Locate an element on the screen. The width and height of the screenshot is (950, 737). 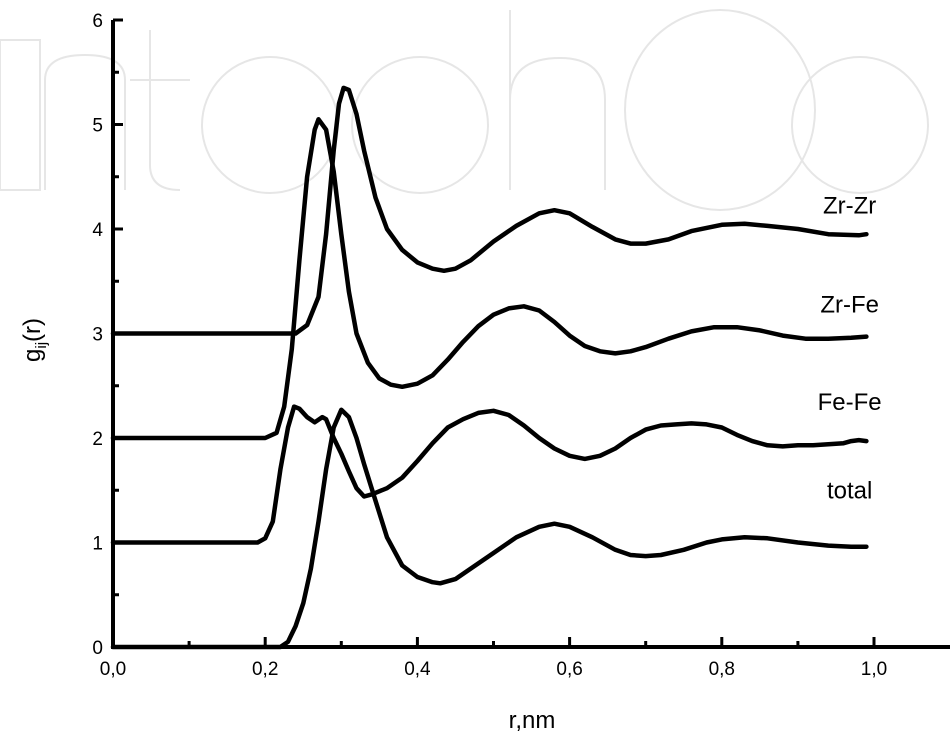
x-tick-label-5: 1,0 is located at coordinates (874, 669).